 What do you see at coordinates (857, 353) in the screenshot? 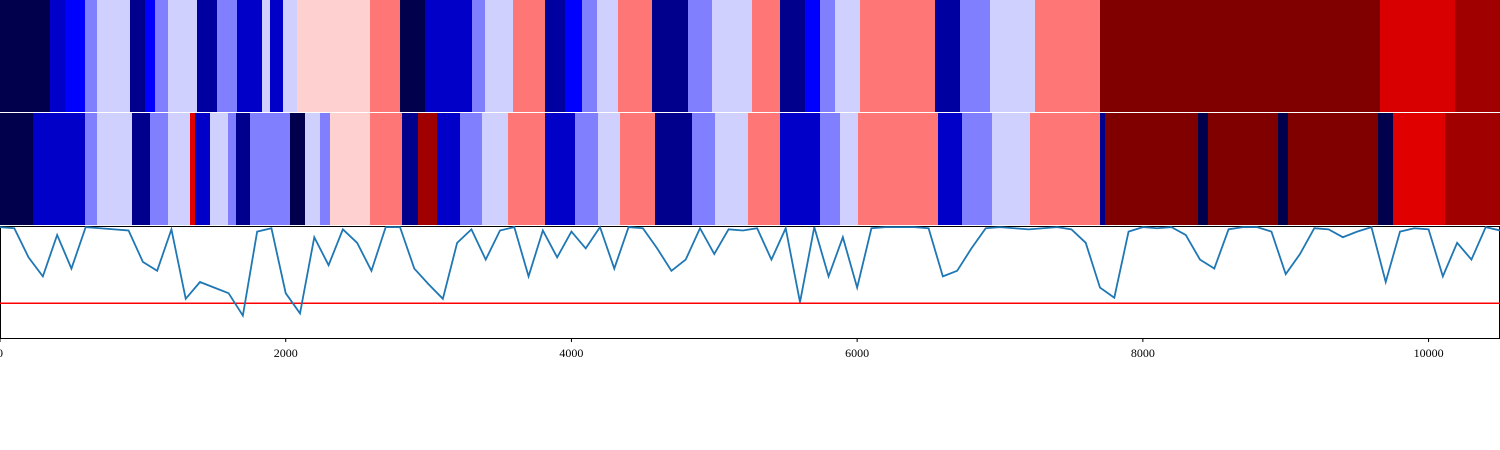
I see `x-tick-label: 6000` at bounding box center [857, 353].